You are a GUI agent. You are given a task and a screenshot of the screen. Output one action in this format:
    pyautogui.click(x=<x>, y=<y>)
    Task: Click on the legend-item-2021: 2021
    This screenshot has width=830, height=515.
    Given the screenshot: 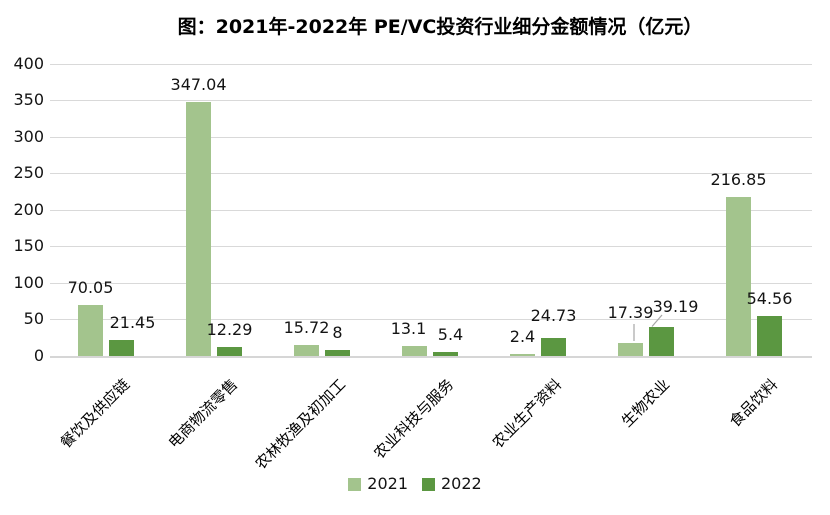 What is the action you would take?
    pyautogui.click(x=378, y=484)
    